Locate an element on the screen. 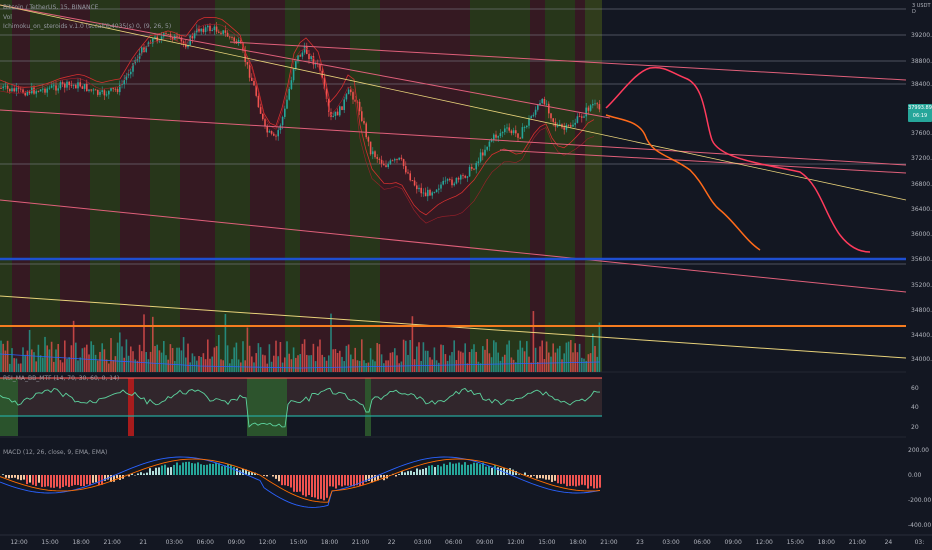 The width and height of the screenshot is (932, 550). macd-tick-label: -200.00 is located at coordinates (919, 500).